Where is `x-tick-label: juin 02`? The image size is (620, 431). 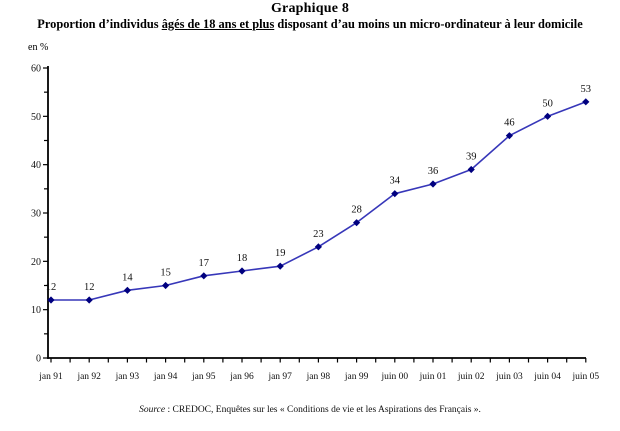 x-tick-label: juin 02 is located at coordinates (471, 377).